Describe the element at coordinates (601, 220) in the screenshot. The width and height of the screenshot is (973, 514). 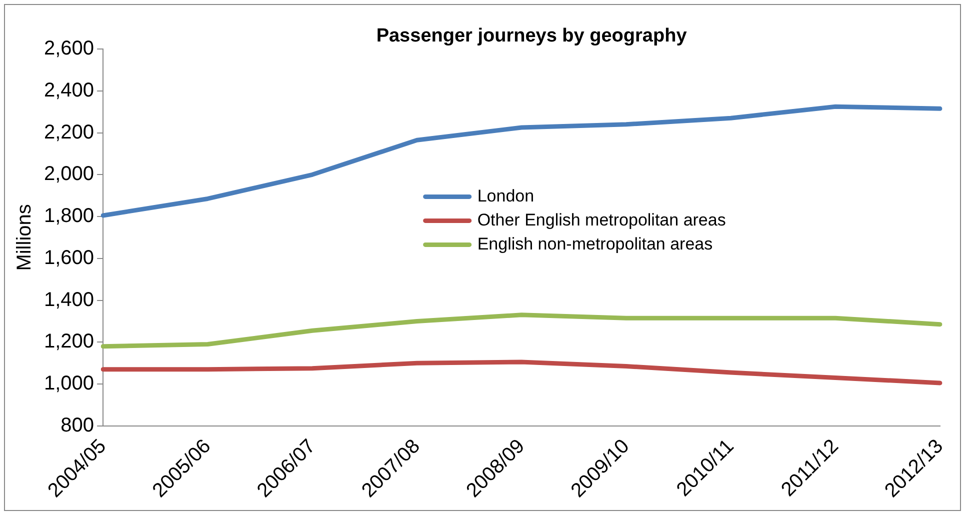
I see `legend-label: Other English metropolitan areas` at that location.